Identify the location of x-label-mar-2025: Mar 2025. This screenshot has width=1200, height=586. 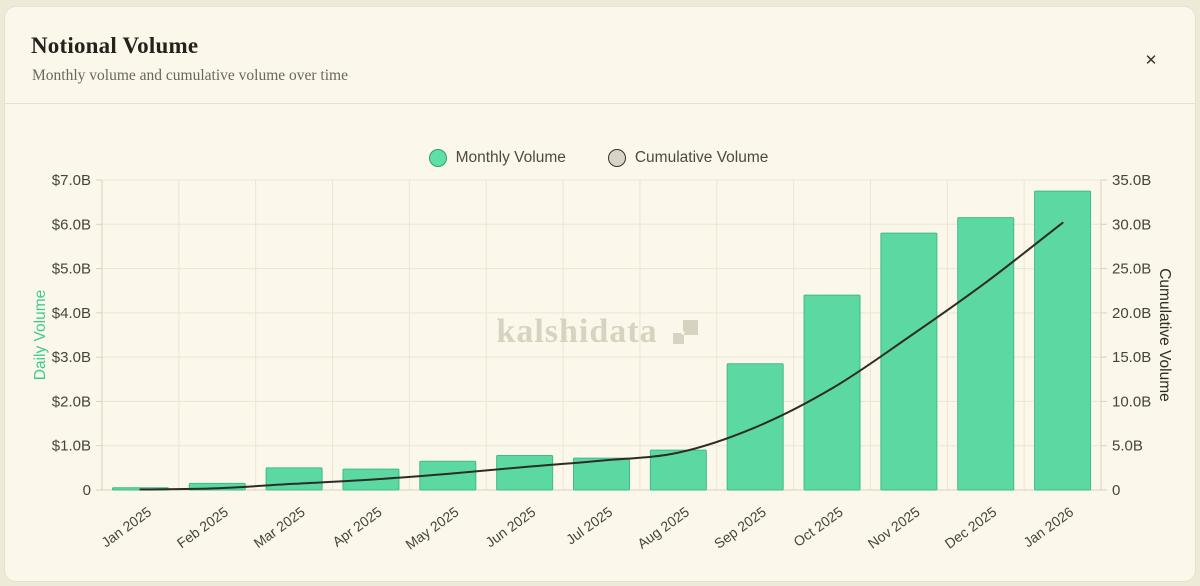
(279, 527).